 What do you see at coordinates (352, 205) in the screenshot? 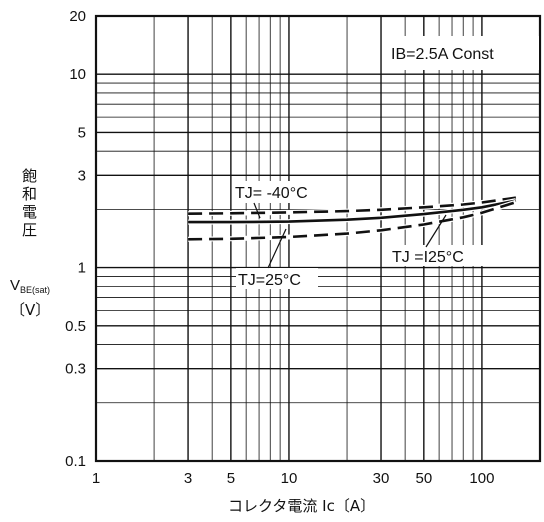
I see `series-line-tj-minus40` at bounding box center [352, 205].